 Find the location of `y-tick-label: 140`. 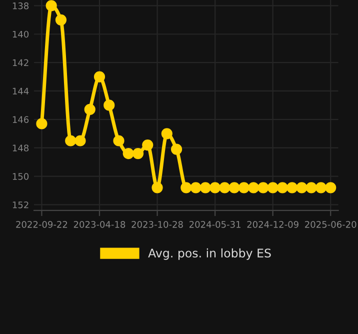

y-tick-label: 140 is located at coordinates (20, 34).